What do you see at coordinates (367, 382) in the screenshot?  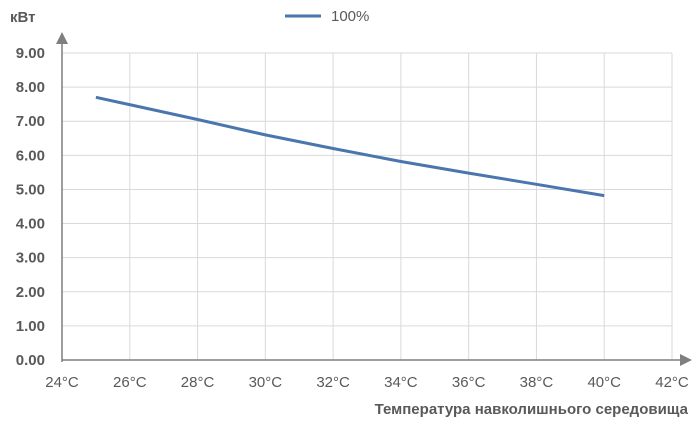 I see `x-tick-labels: 24°C 26°C 28°C 30°C 32°C 34°C 36°C 38°C 40°C 42°C` at bounding box center [367, 382].